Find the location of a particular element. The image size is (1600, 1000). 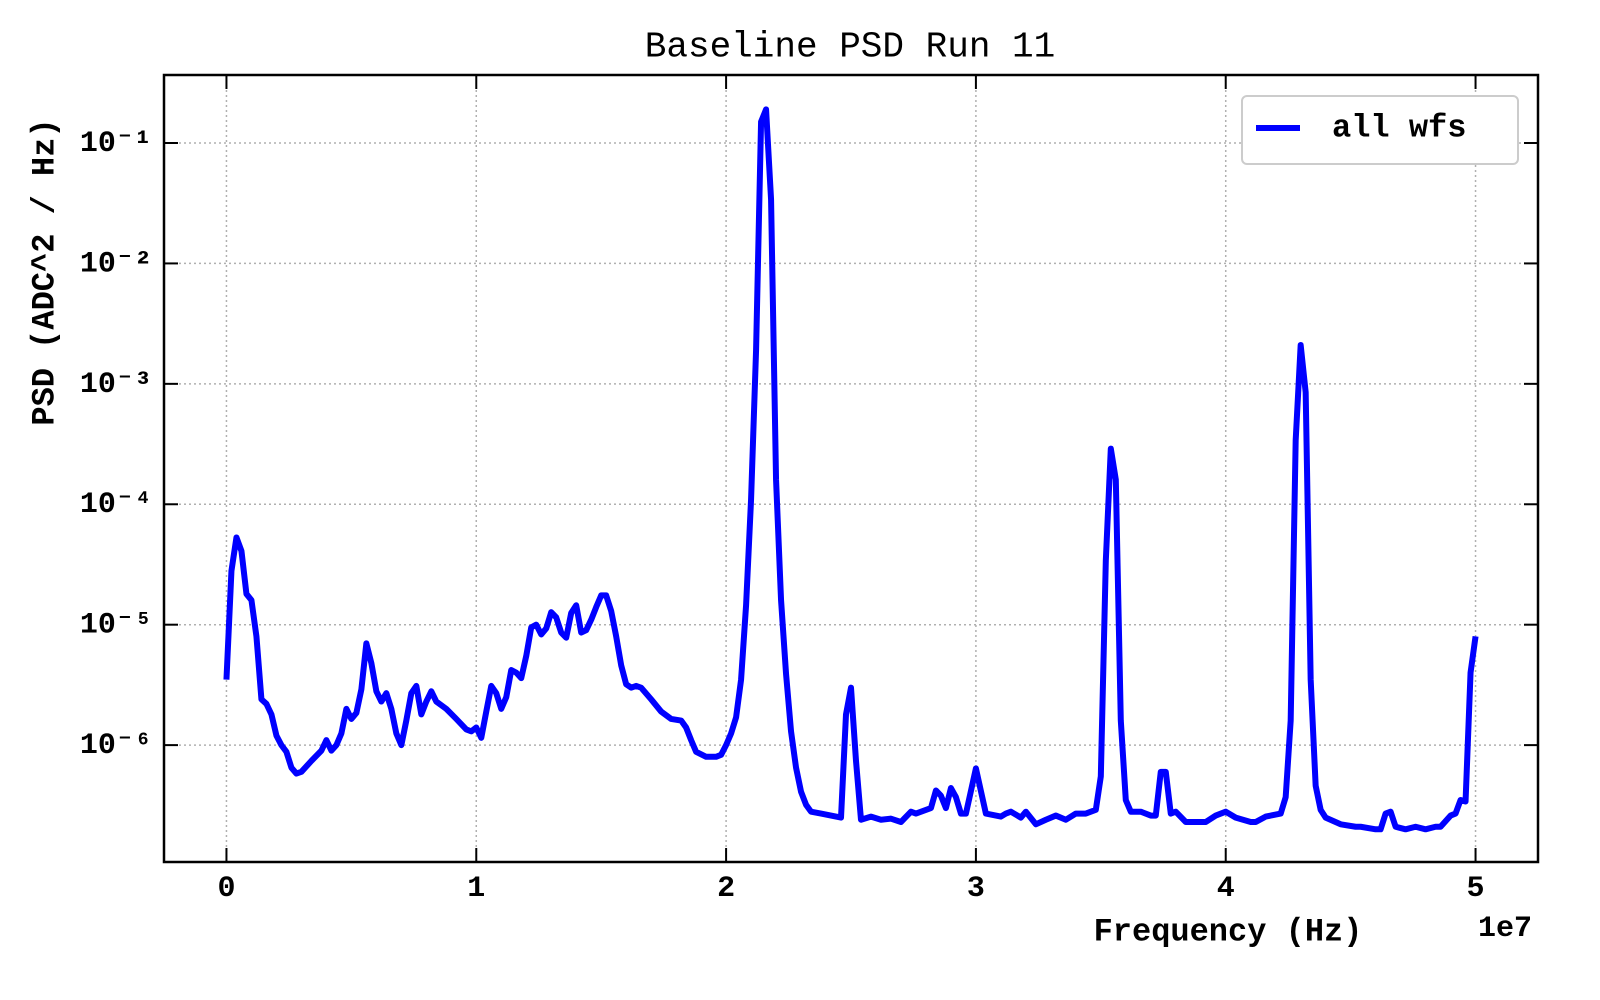

x-axis-label: Frequency (Hz) is located at coordinates (1228, 931).